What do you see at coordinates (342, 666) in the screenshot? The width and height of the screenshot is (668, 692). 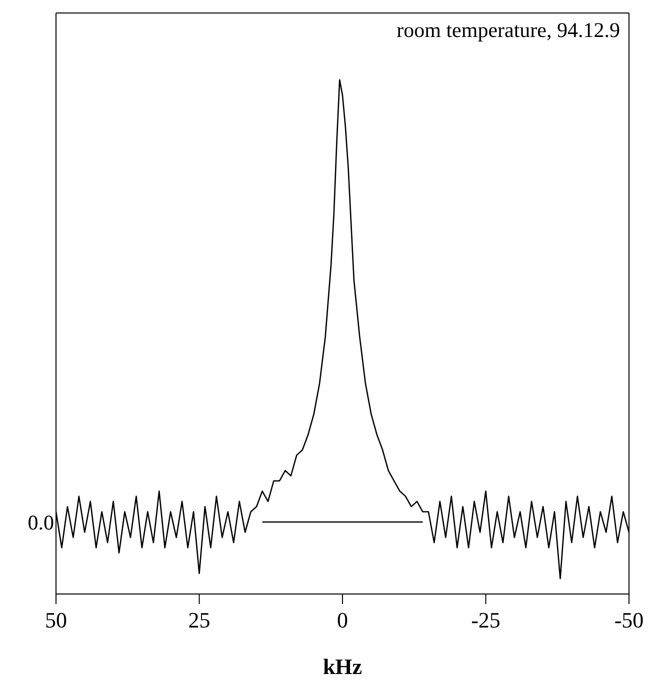 I see `x-axis-title: kHz` at bounding box center [342, 666].